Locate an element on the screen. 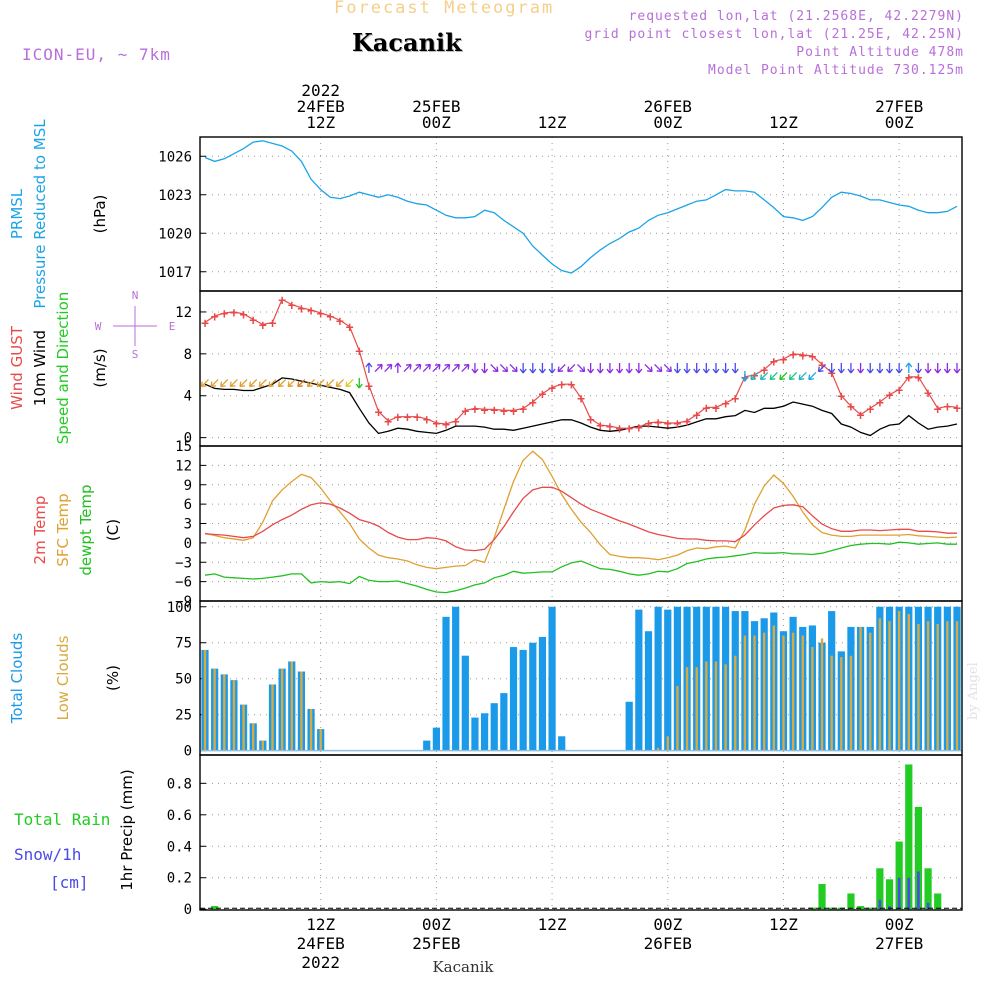 This screenshot has width=1000, height=1000. top-time-label: 26FEB is located at coordinates (668, 106).